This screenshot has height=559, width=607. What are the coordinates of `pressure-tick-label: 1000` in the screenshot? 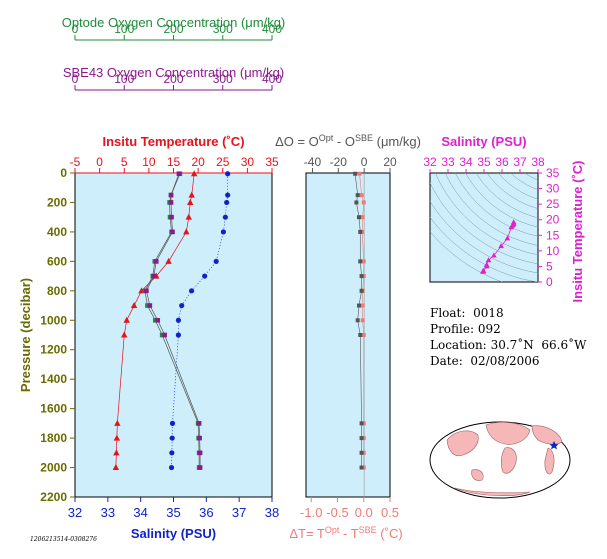 It's located at (53, 320).